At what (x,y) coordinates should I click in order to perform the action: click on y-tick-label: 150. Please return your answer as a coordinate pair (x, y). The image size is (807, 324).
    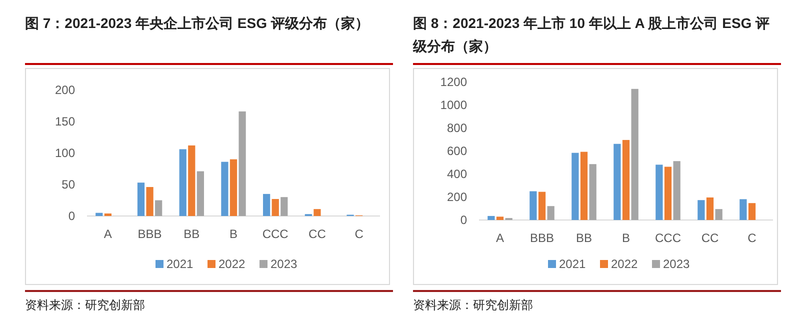
    Looking at the image, I should click on (65, 121).